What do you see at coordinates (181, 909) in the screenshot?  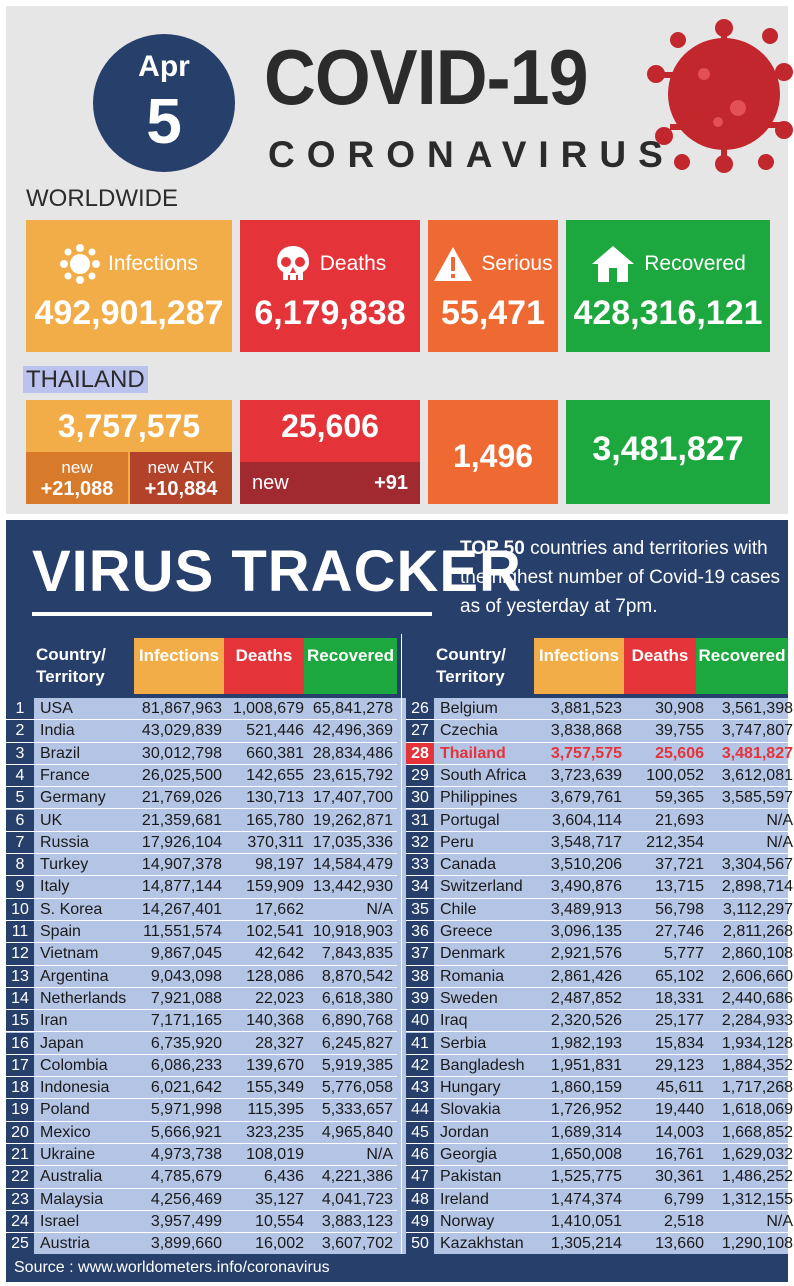 I see `cell-infections: 14,267,401` at bounding box center [181, 909].